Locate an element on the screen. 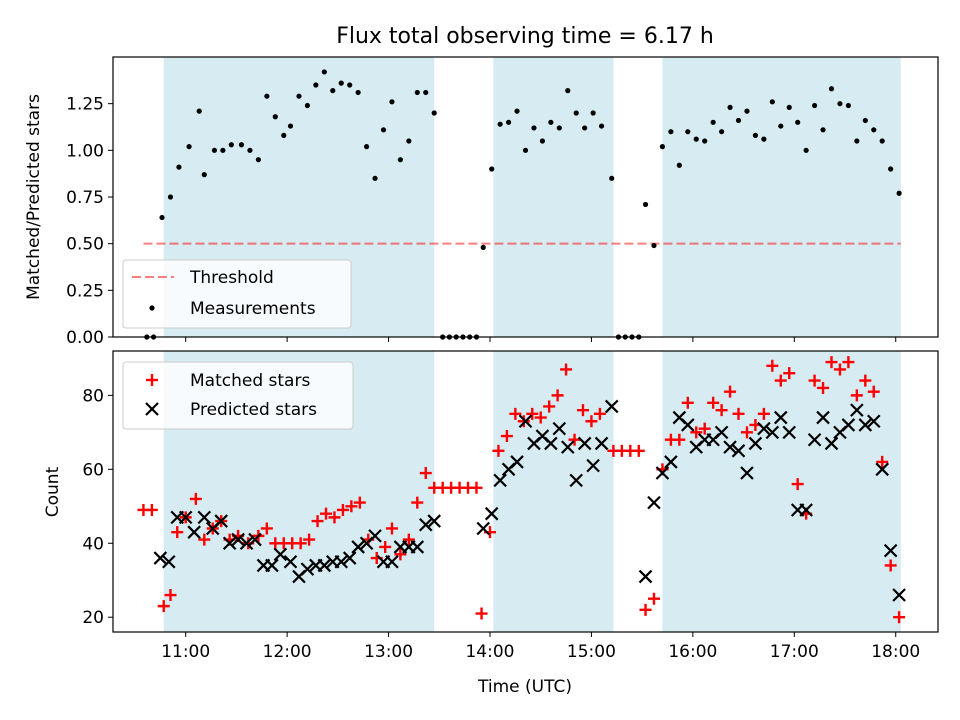 The height and width of the screenshot is (720, 960). count-y-tick-label: 40 is located at coordinates (93, 544).